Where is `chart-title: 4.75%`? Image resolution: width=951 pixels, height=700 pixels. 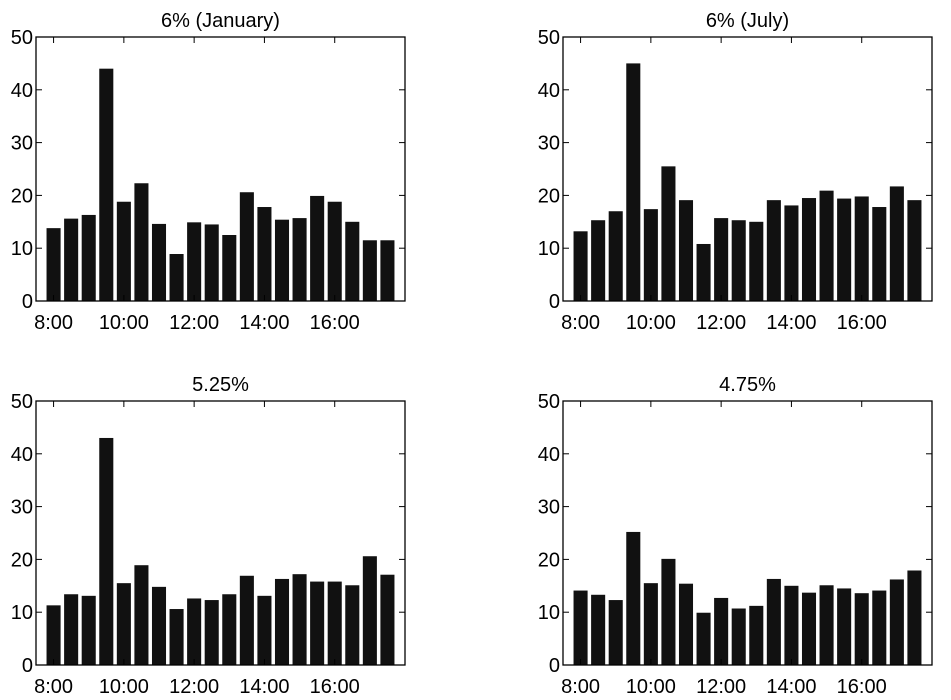 chart-title: 4.75% is located at coordinates (747, 385).